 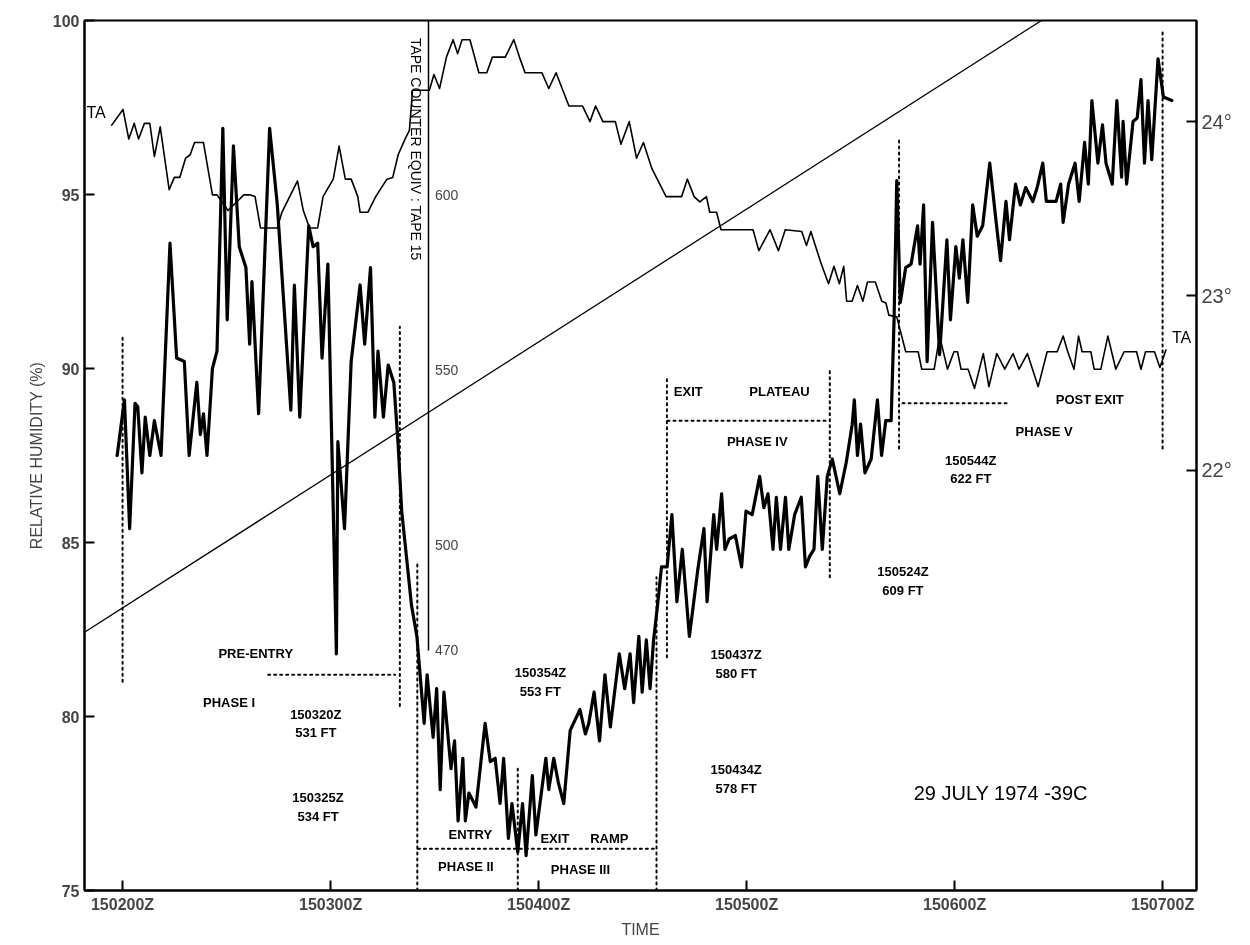 What do you see at coordinates (446, 370) in the screenshot?
I see `y3-tick-label: 550` at bounding box center [446, 370].